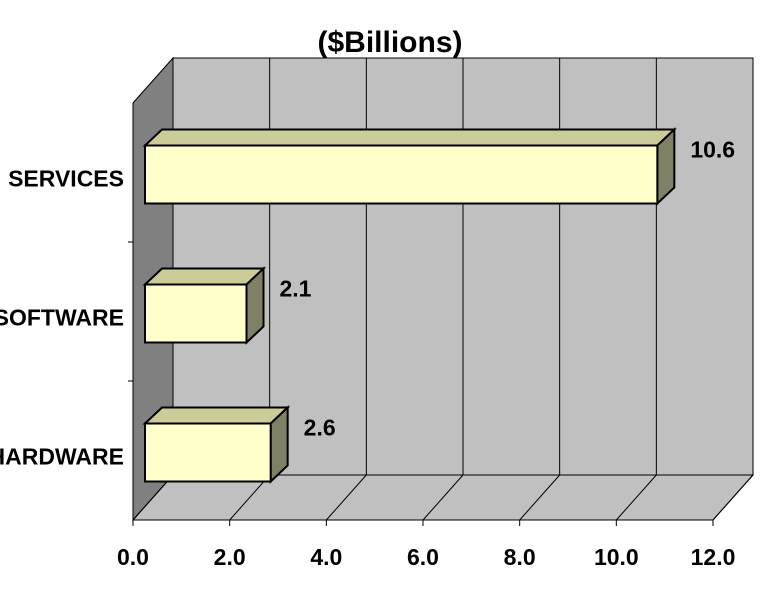 Image resolution: width=763 pixels, height=593 pixels. What do you see at coordinates (616, 557) in the screenshot?
I see `x-tick-label: 10.0` at bounding box center [616, 557].